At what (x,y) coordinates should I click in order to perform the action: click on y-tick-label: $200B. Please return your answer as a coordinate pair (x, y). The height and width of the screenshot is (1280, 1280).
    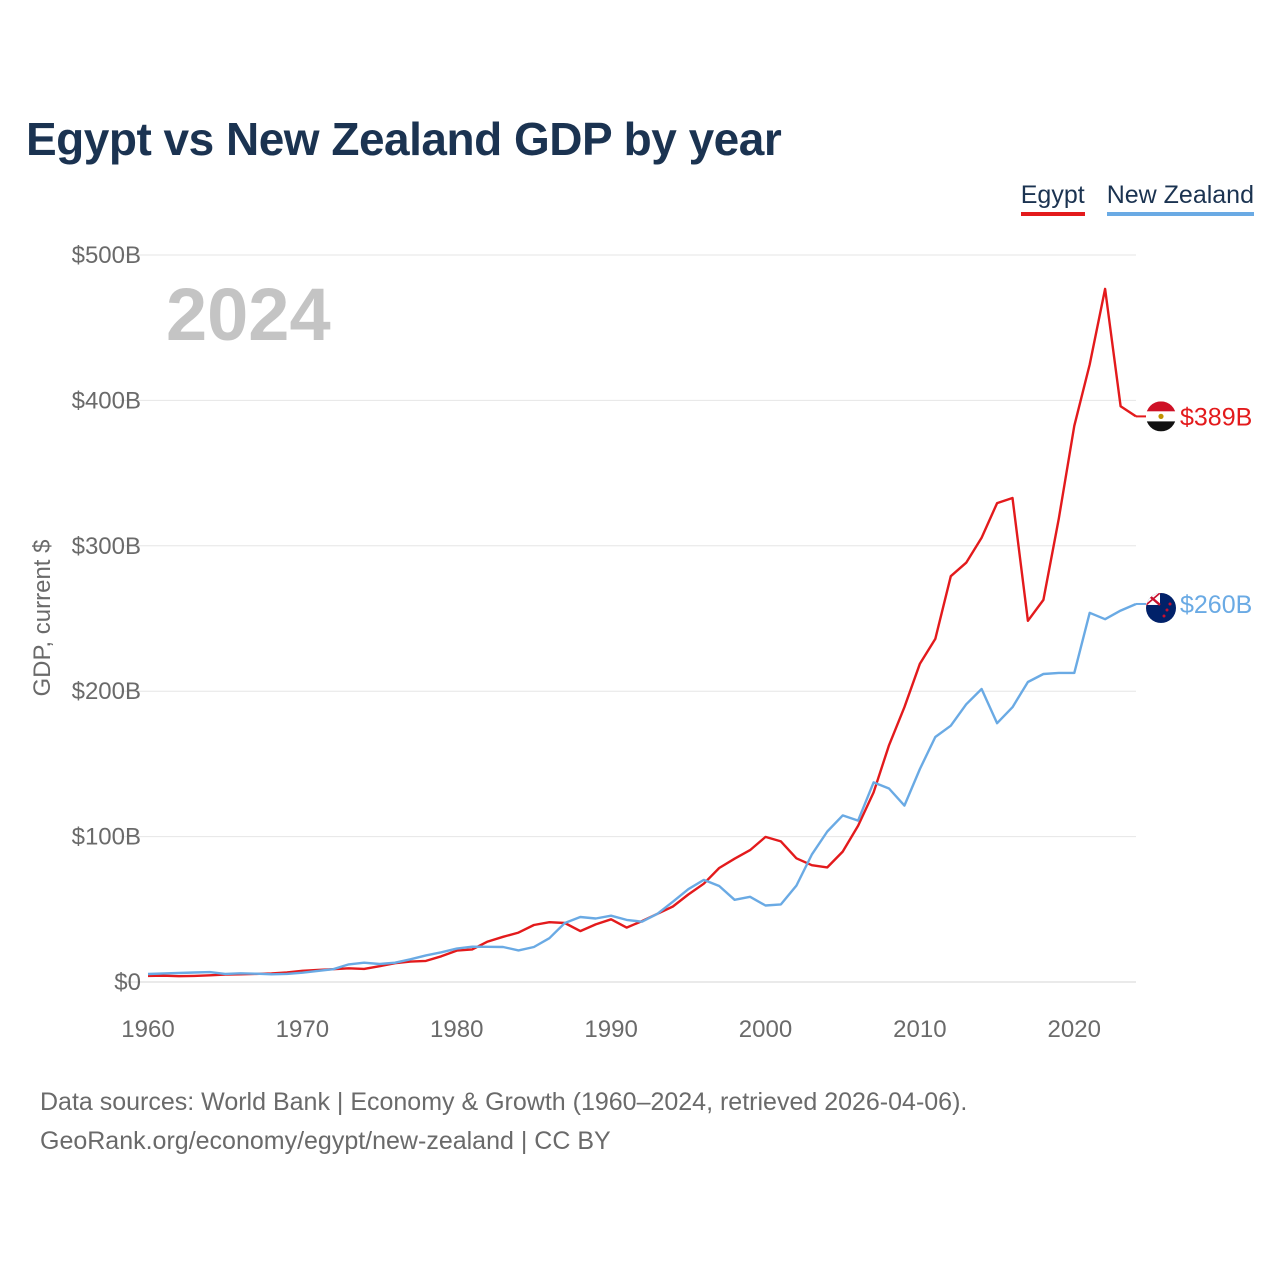
    Looking at the image, I should click on (106, 691).